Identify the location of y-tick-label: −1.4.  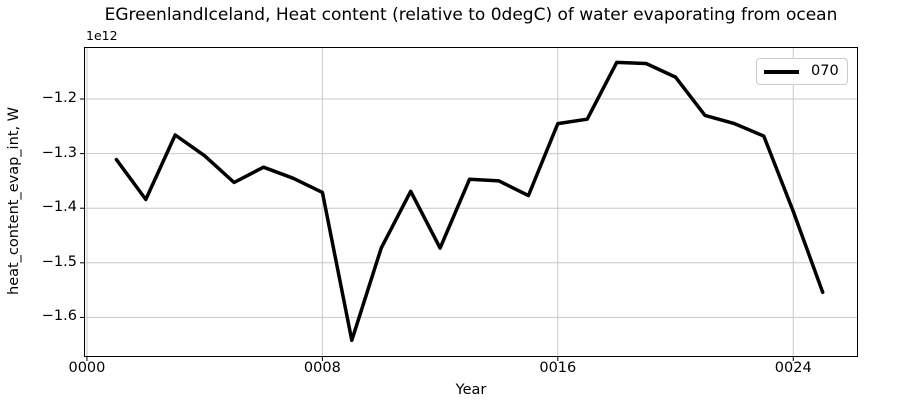
(59, 207).